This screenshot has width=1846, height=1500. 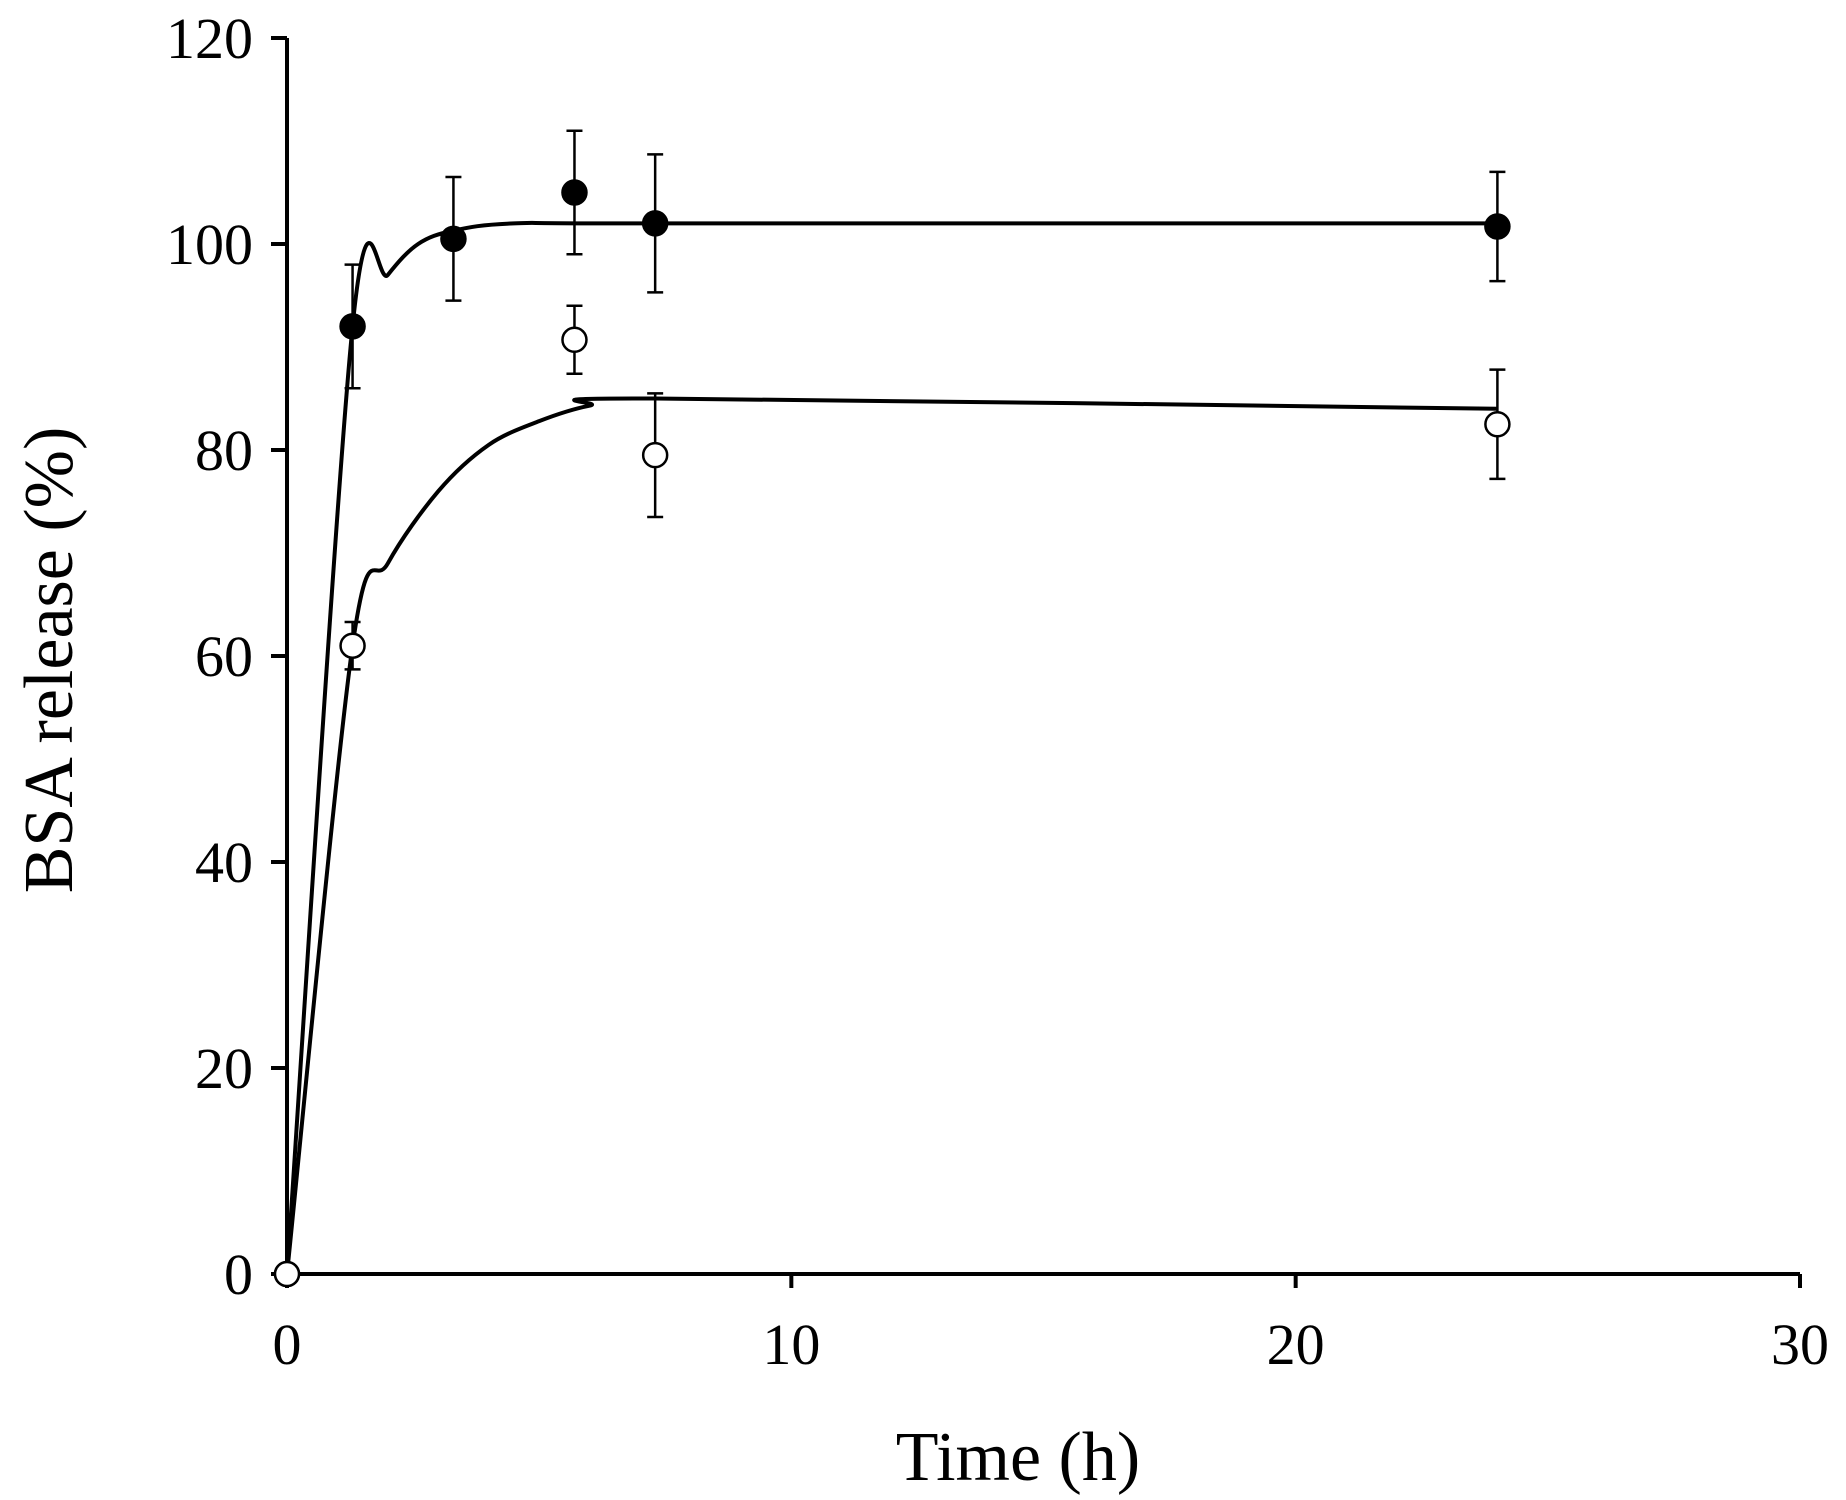 What do you see at coordinates (224, 862) in the screenshot?
I see `y-tick-label: 40` at bounding box center [224, 862].